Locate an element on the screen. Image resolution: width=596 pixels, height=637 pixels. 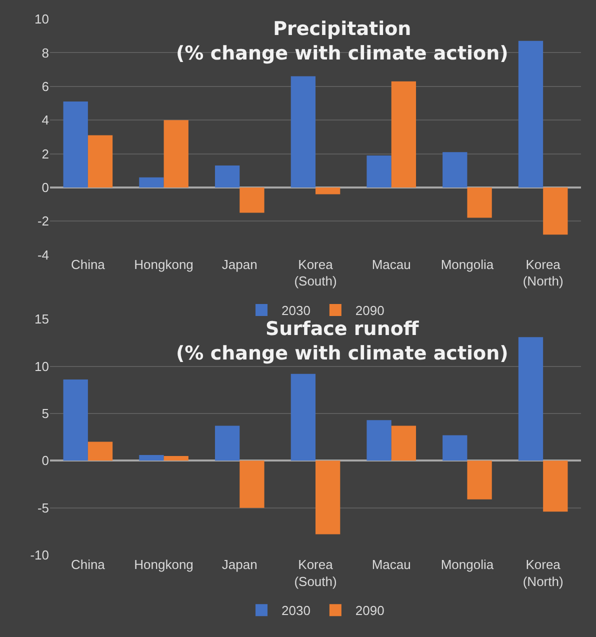
y-tick-label: 8 is located at coordinates (45, 52).